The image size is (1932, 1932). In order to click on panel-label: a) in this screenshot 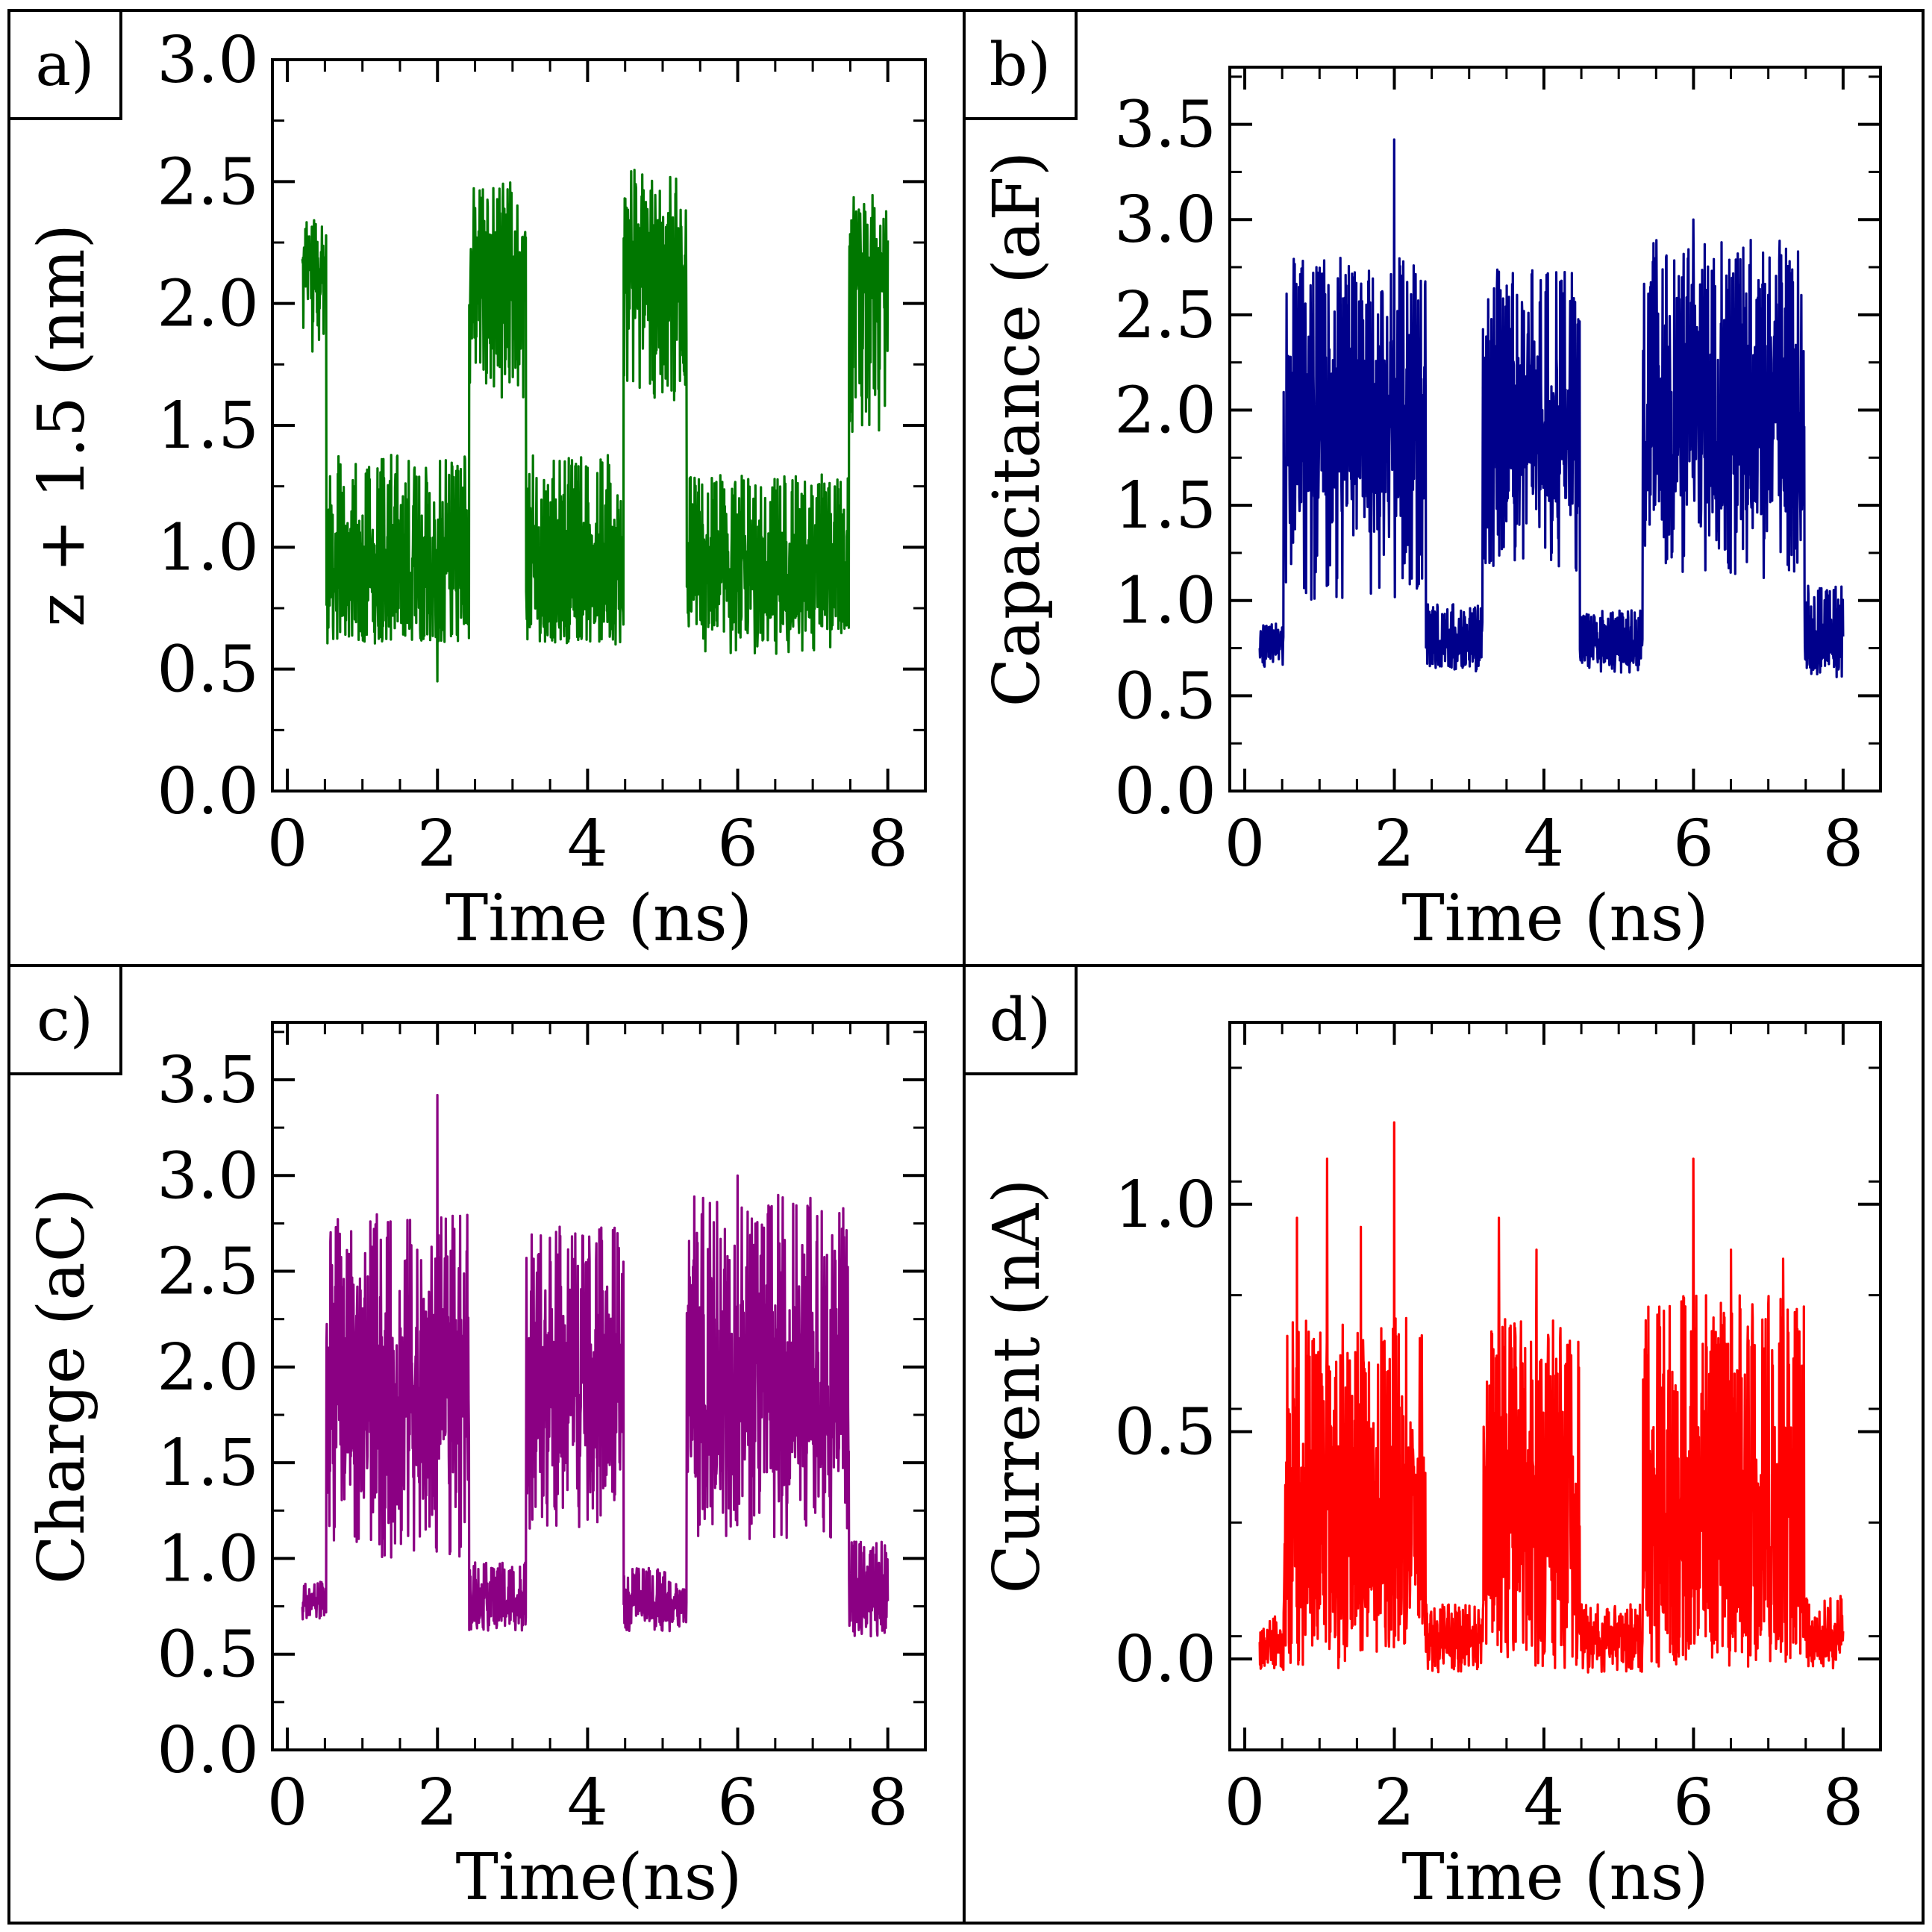, I will do `click(65, 64)`.